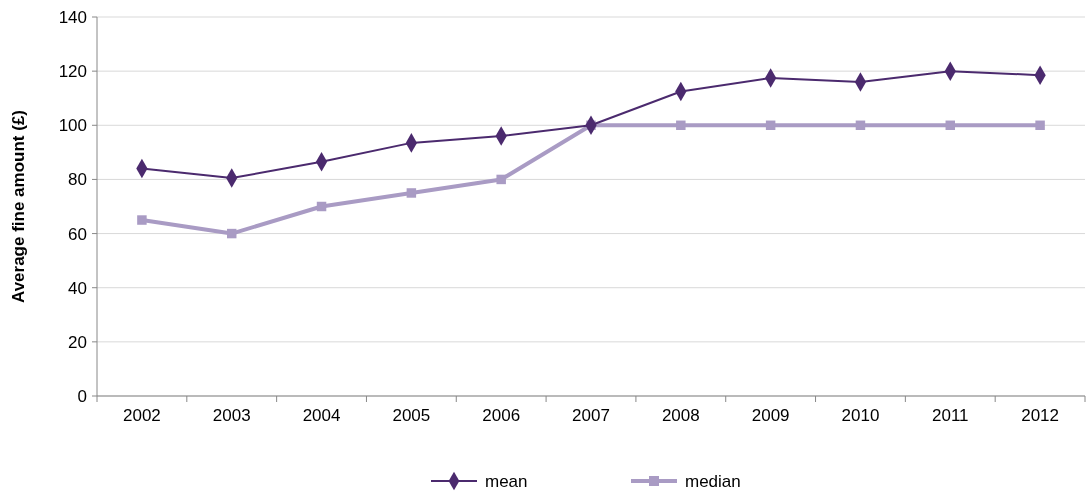 The image size is (1087, 495). I want to click on y-axis-title: Average fine amount (£), so click(18, 206).